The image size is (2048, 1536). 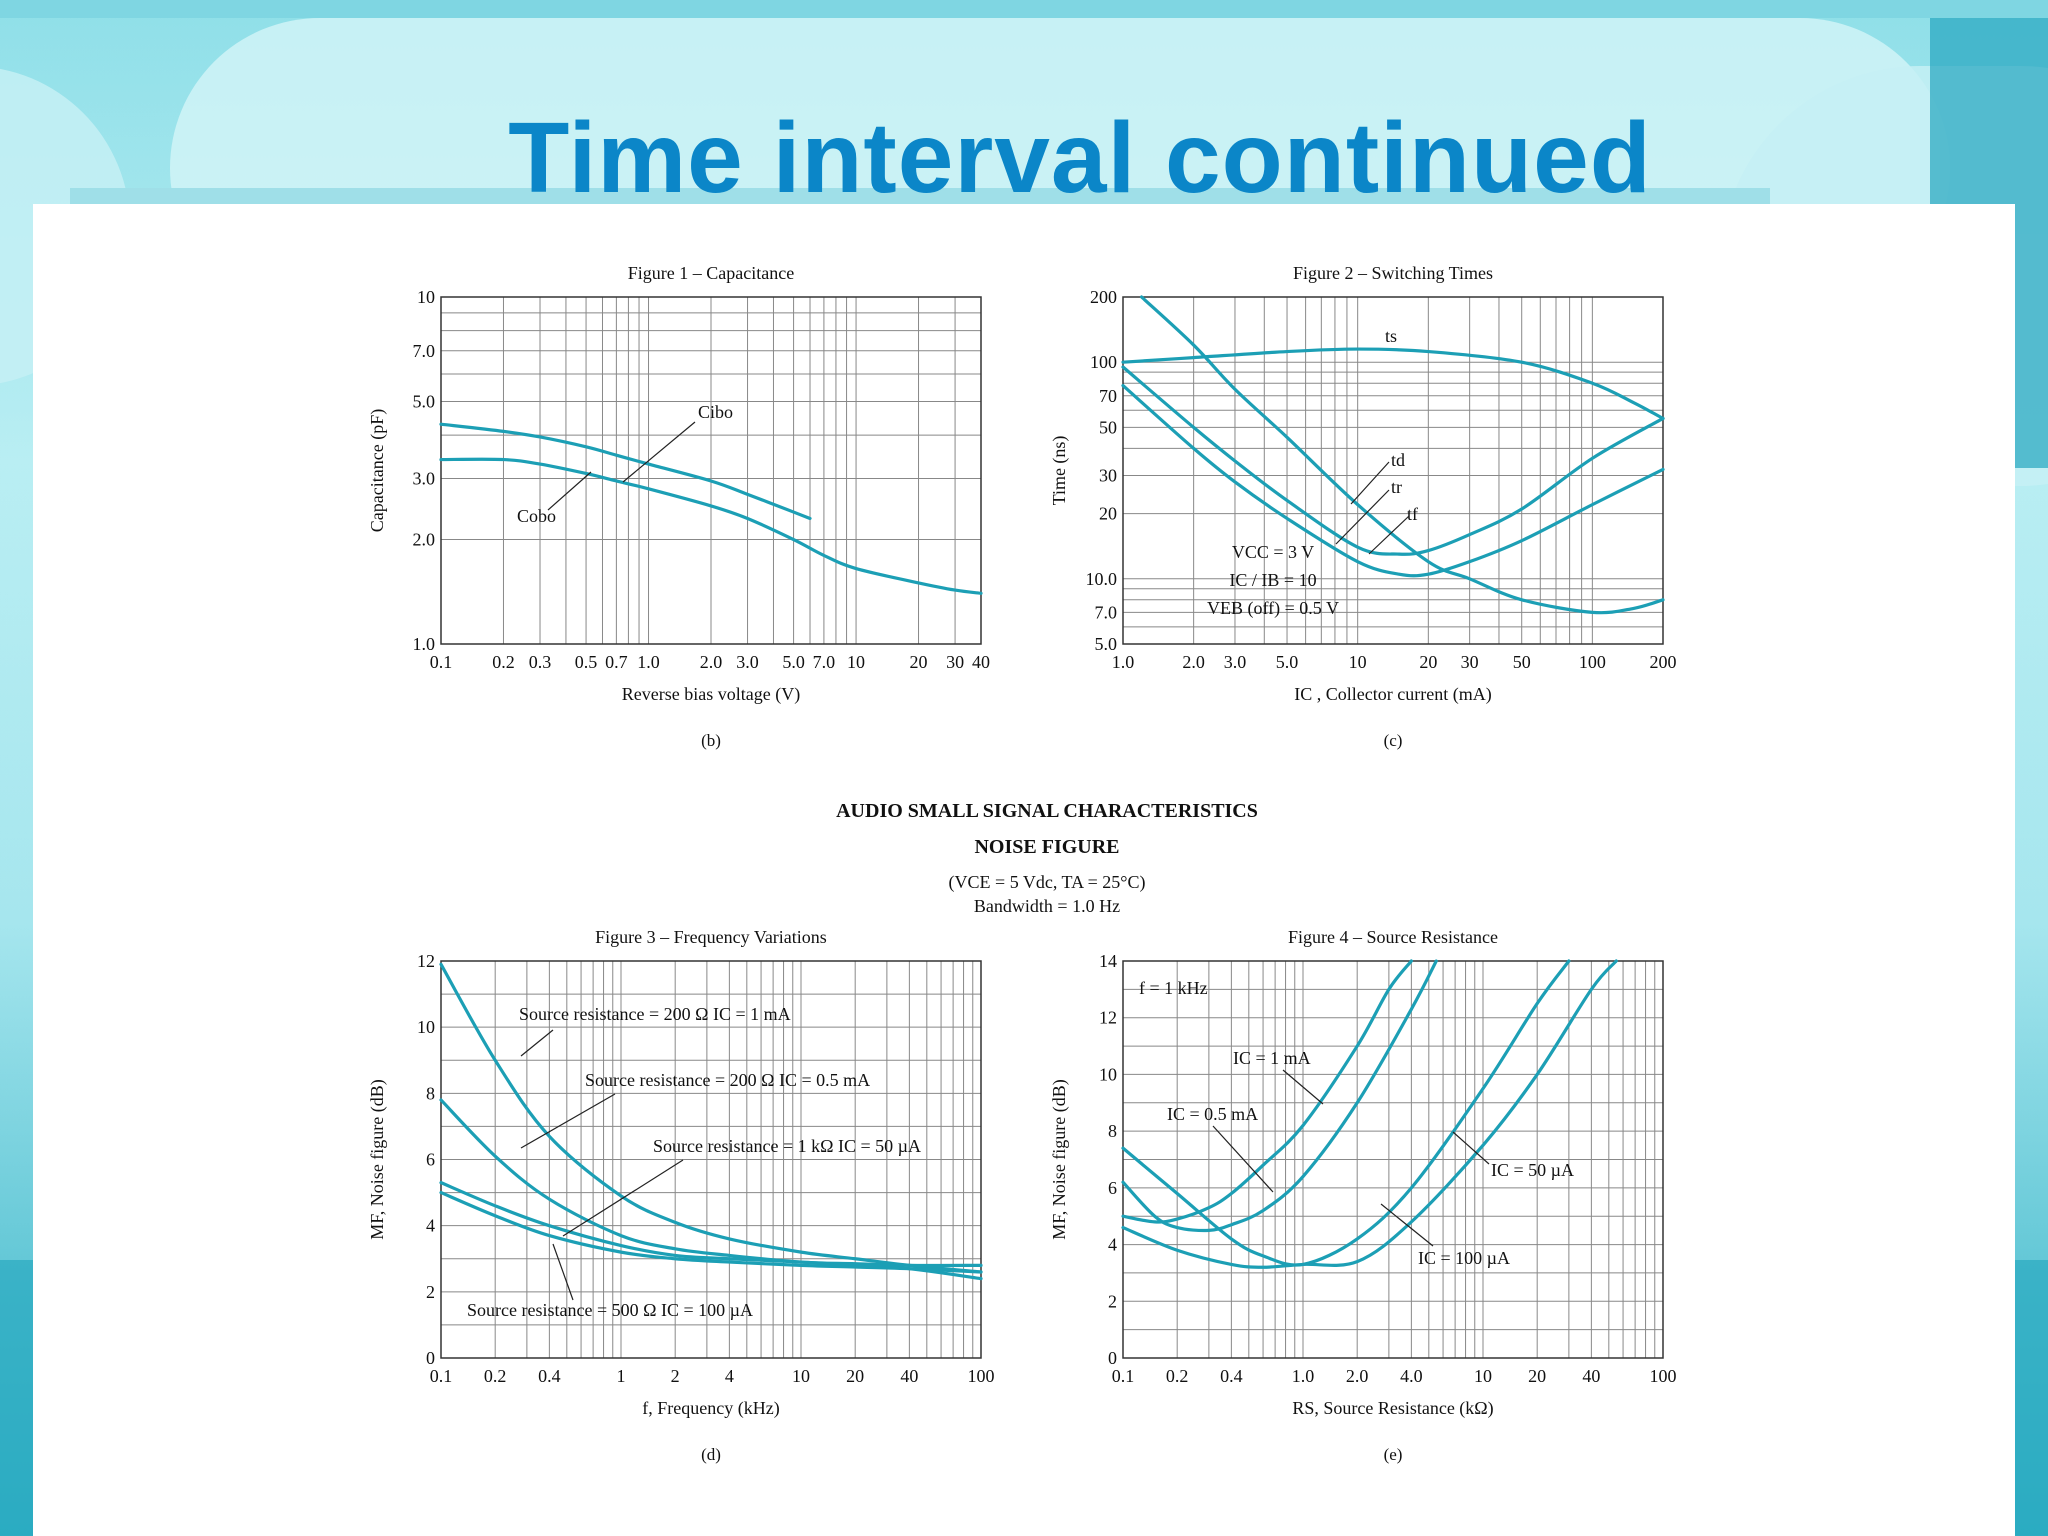 What do you see at coordinates (377, 470) in the screenshot?
I see `fig1-ylabel: Capacitance (pF)` at bounding box center [377, 470].